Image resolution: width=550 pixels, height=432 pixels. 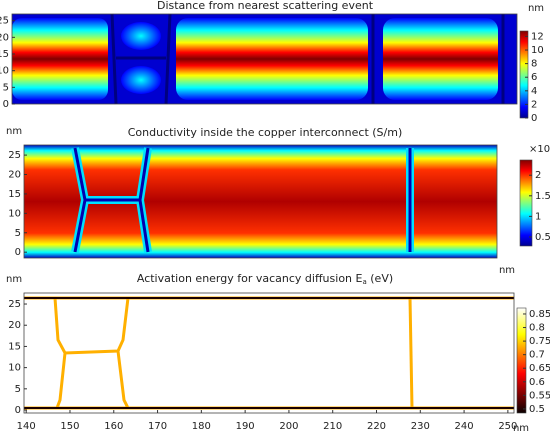 I want to click on colorbar-tick-label: 1, so click(x=538, y=216).